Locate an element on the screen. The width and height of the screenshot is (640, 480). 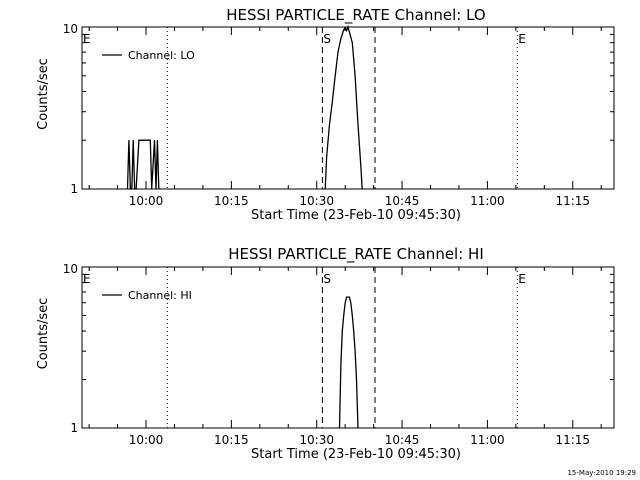
footer-timestamp: 15-May-2010 19:29 is located at coordinates (601, 473).